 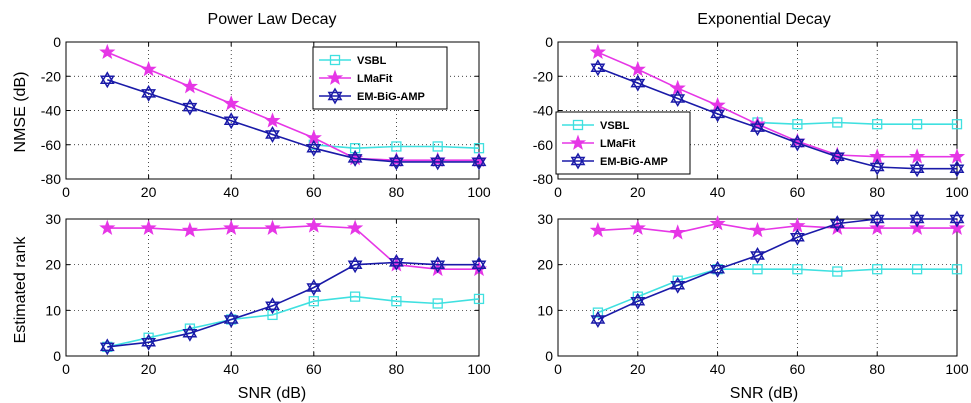 I want to click on legend: VSBL LMaFit EM-BiG-AMP, so click(x=623, y=143).